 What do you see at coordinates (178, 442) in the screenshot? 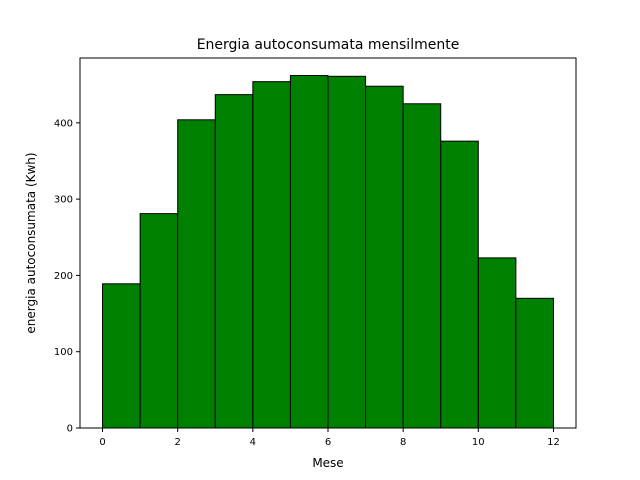
I see `x-tick-label: 2` at bounding box center [178, 442].